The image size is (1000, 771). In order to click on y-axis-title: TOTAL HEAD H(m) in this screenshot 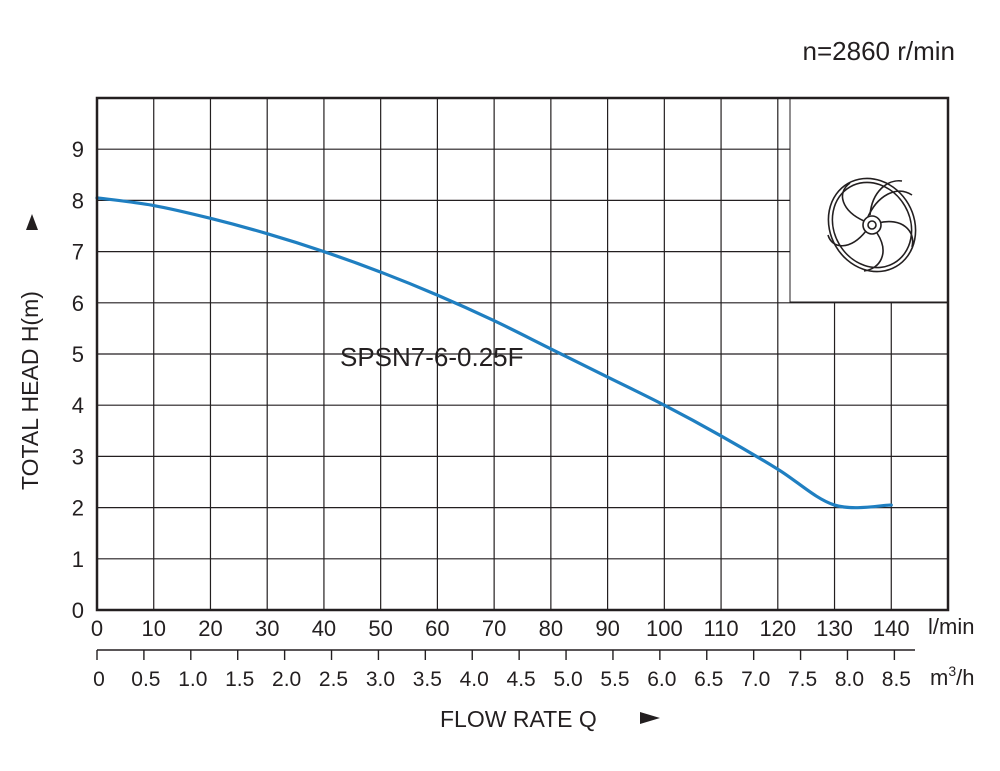, I will do `click(30, 390)`.